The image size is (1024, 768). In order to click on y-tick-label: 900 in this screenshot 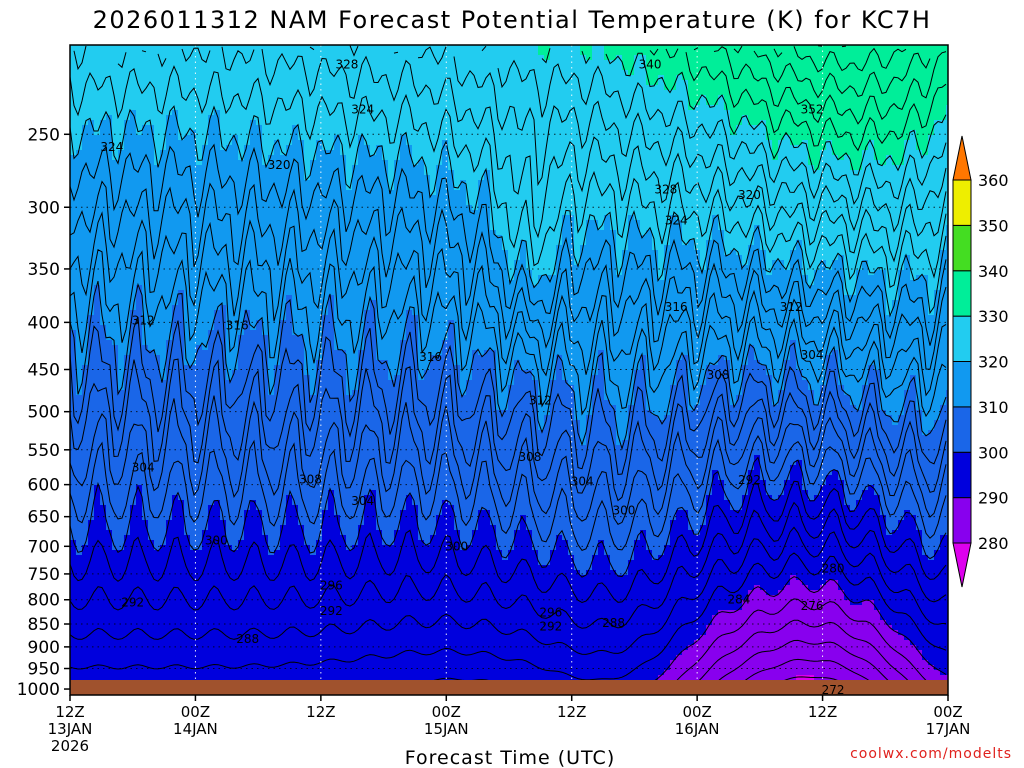, I will do `click(44, 648)`.